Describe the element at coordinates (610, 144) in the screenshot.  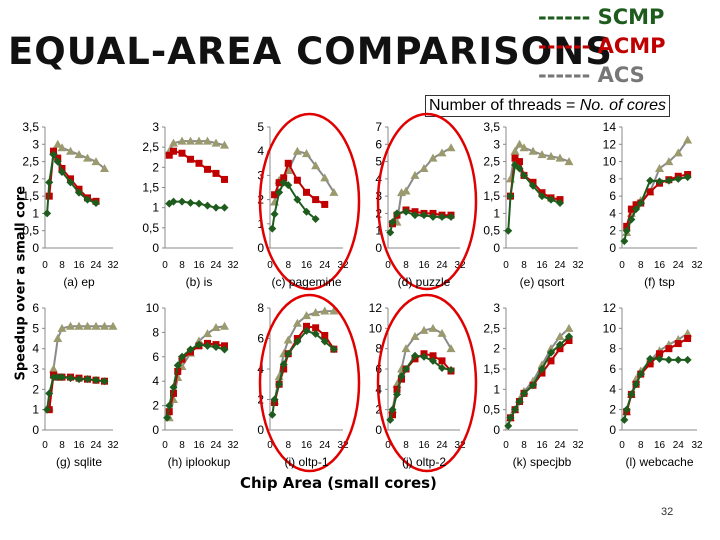
I see `y-tick-label: 12` at that location.